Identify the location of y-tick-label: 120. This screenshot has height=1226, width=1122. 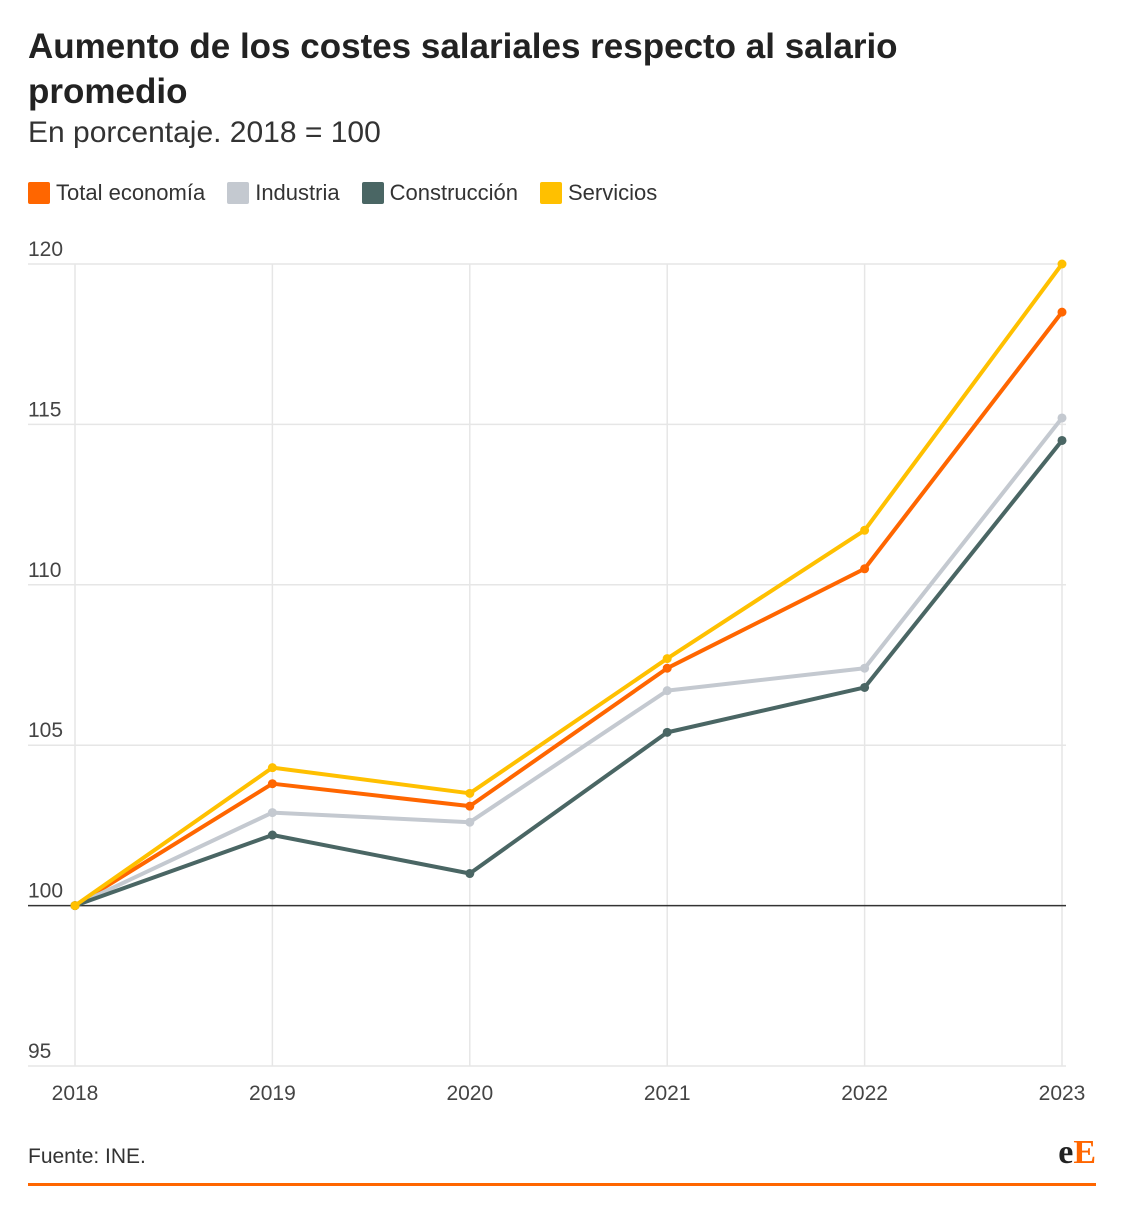
(45, 249).